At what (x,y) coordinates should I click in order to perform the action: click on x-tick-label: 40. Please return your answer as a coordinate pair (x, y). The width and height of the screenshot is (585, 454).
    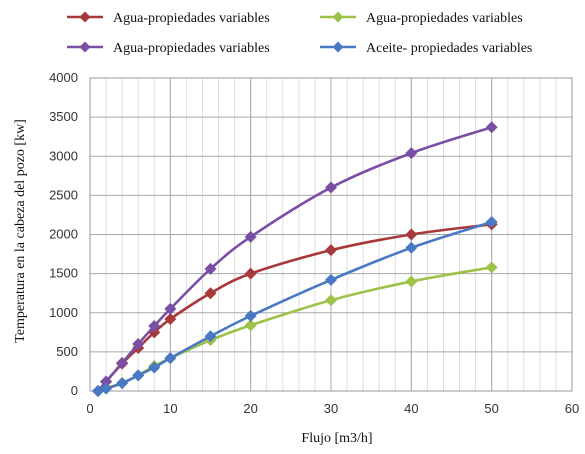
    Looking at the image, I should click on (411, 408).